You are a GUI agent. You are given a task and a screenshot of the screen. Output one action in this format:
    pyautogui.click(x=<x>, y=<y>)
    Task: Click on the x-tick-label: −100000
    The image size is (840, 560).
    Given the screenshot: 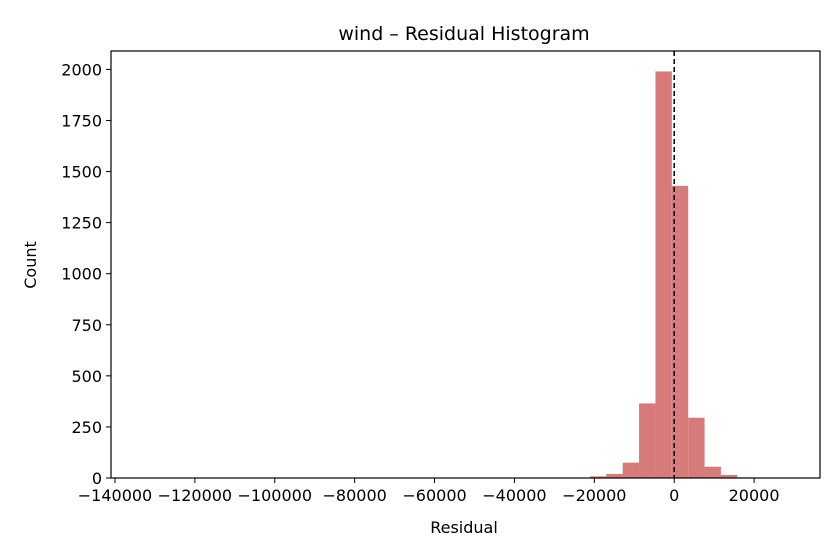 What is the action you would take?
    pyautogui.click(x=275, y=495)
    